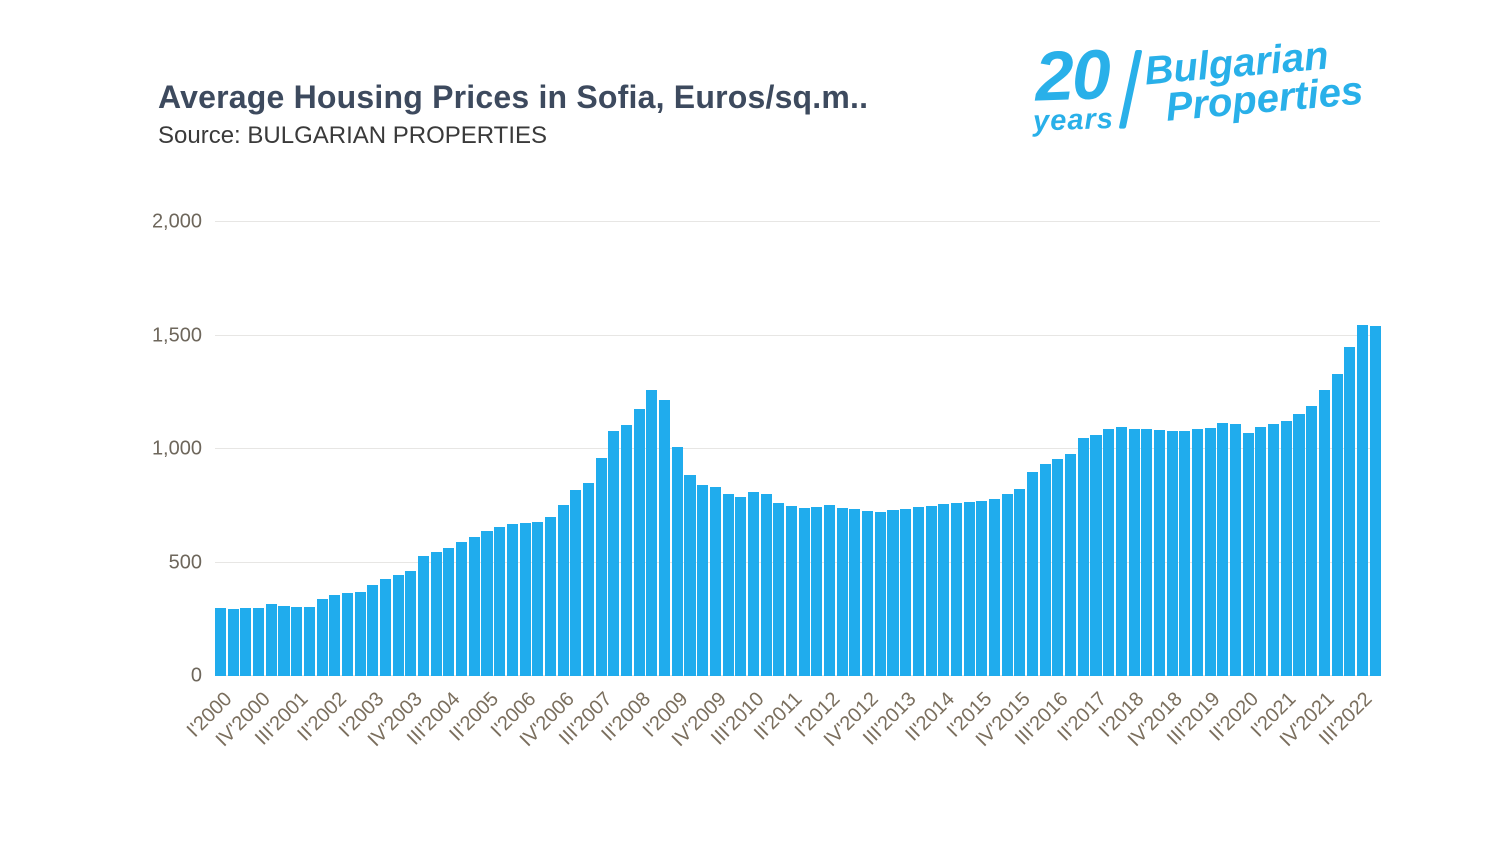 The image size is (1500, 844). Describe the element at coordinates (969, 589) in the screenshot. I see `bar-IV'2014` at that location.